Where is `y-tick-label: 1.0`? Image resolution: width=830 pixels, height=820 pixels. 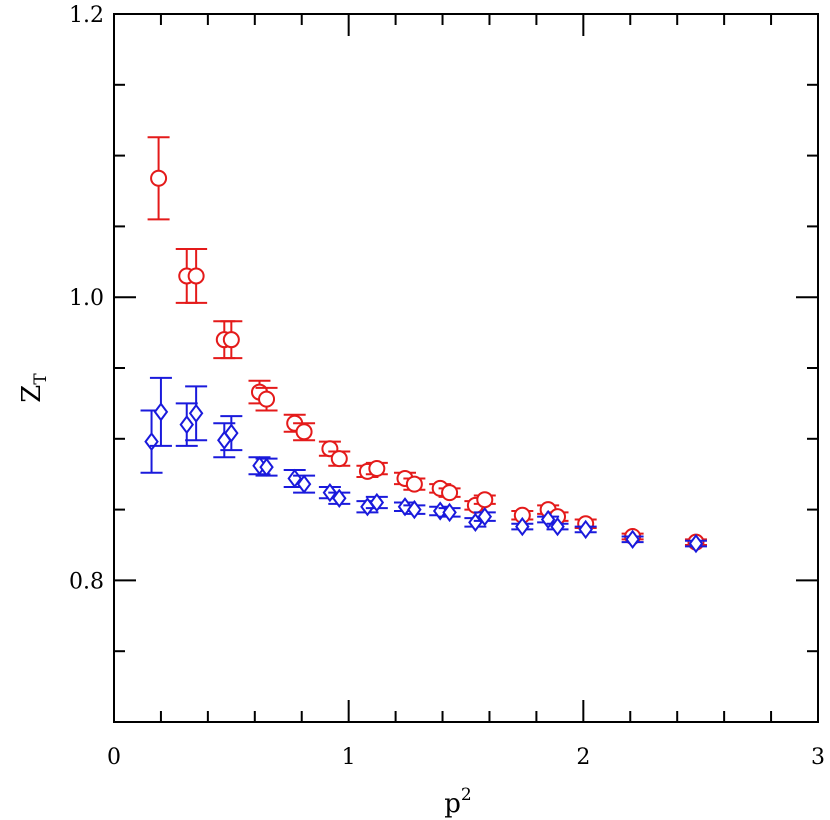 y-tick-label: 1.0 is located at coordinates (86, 298).